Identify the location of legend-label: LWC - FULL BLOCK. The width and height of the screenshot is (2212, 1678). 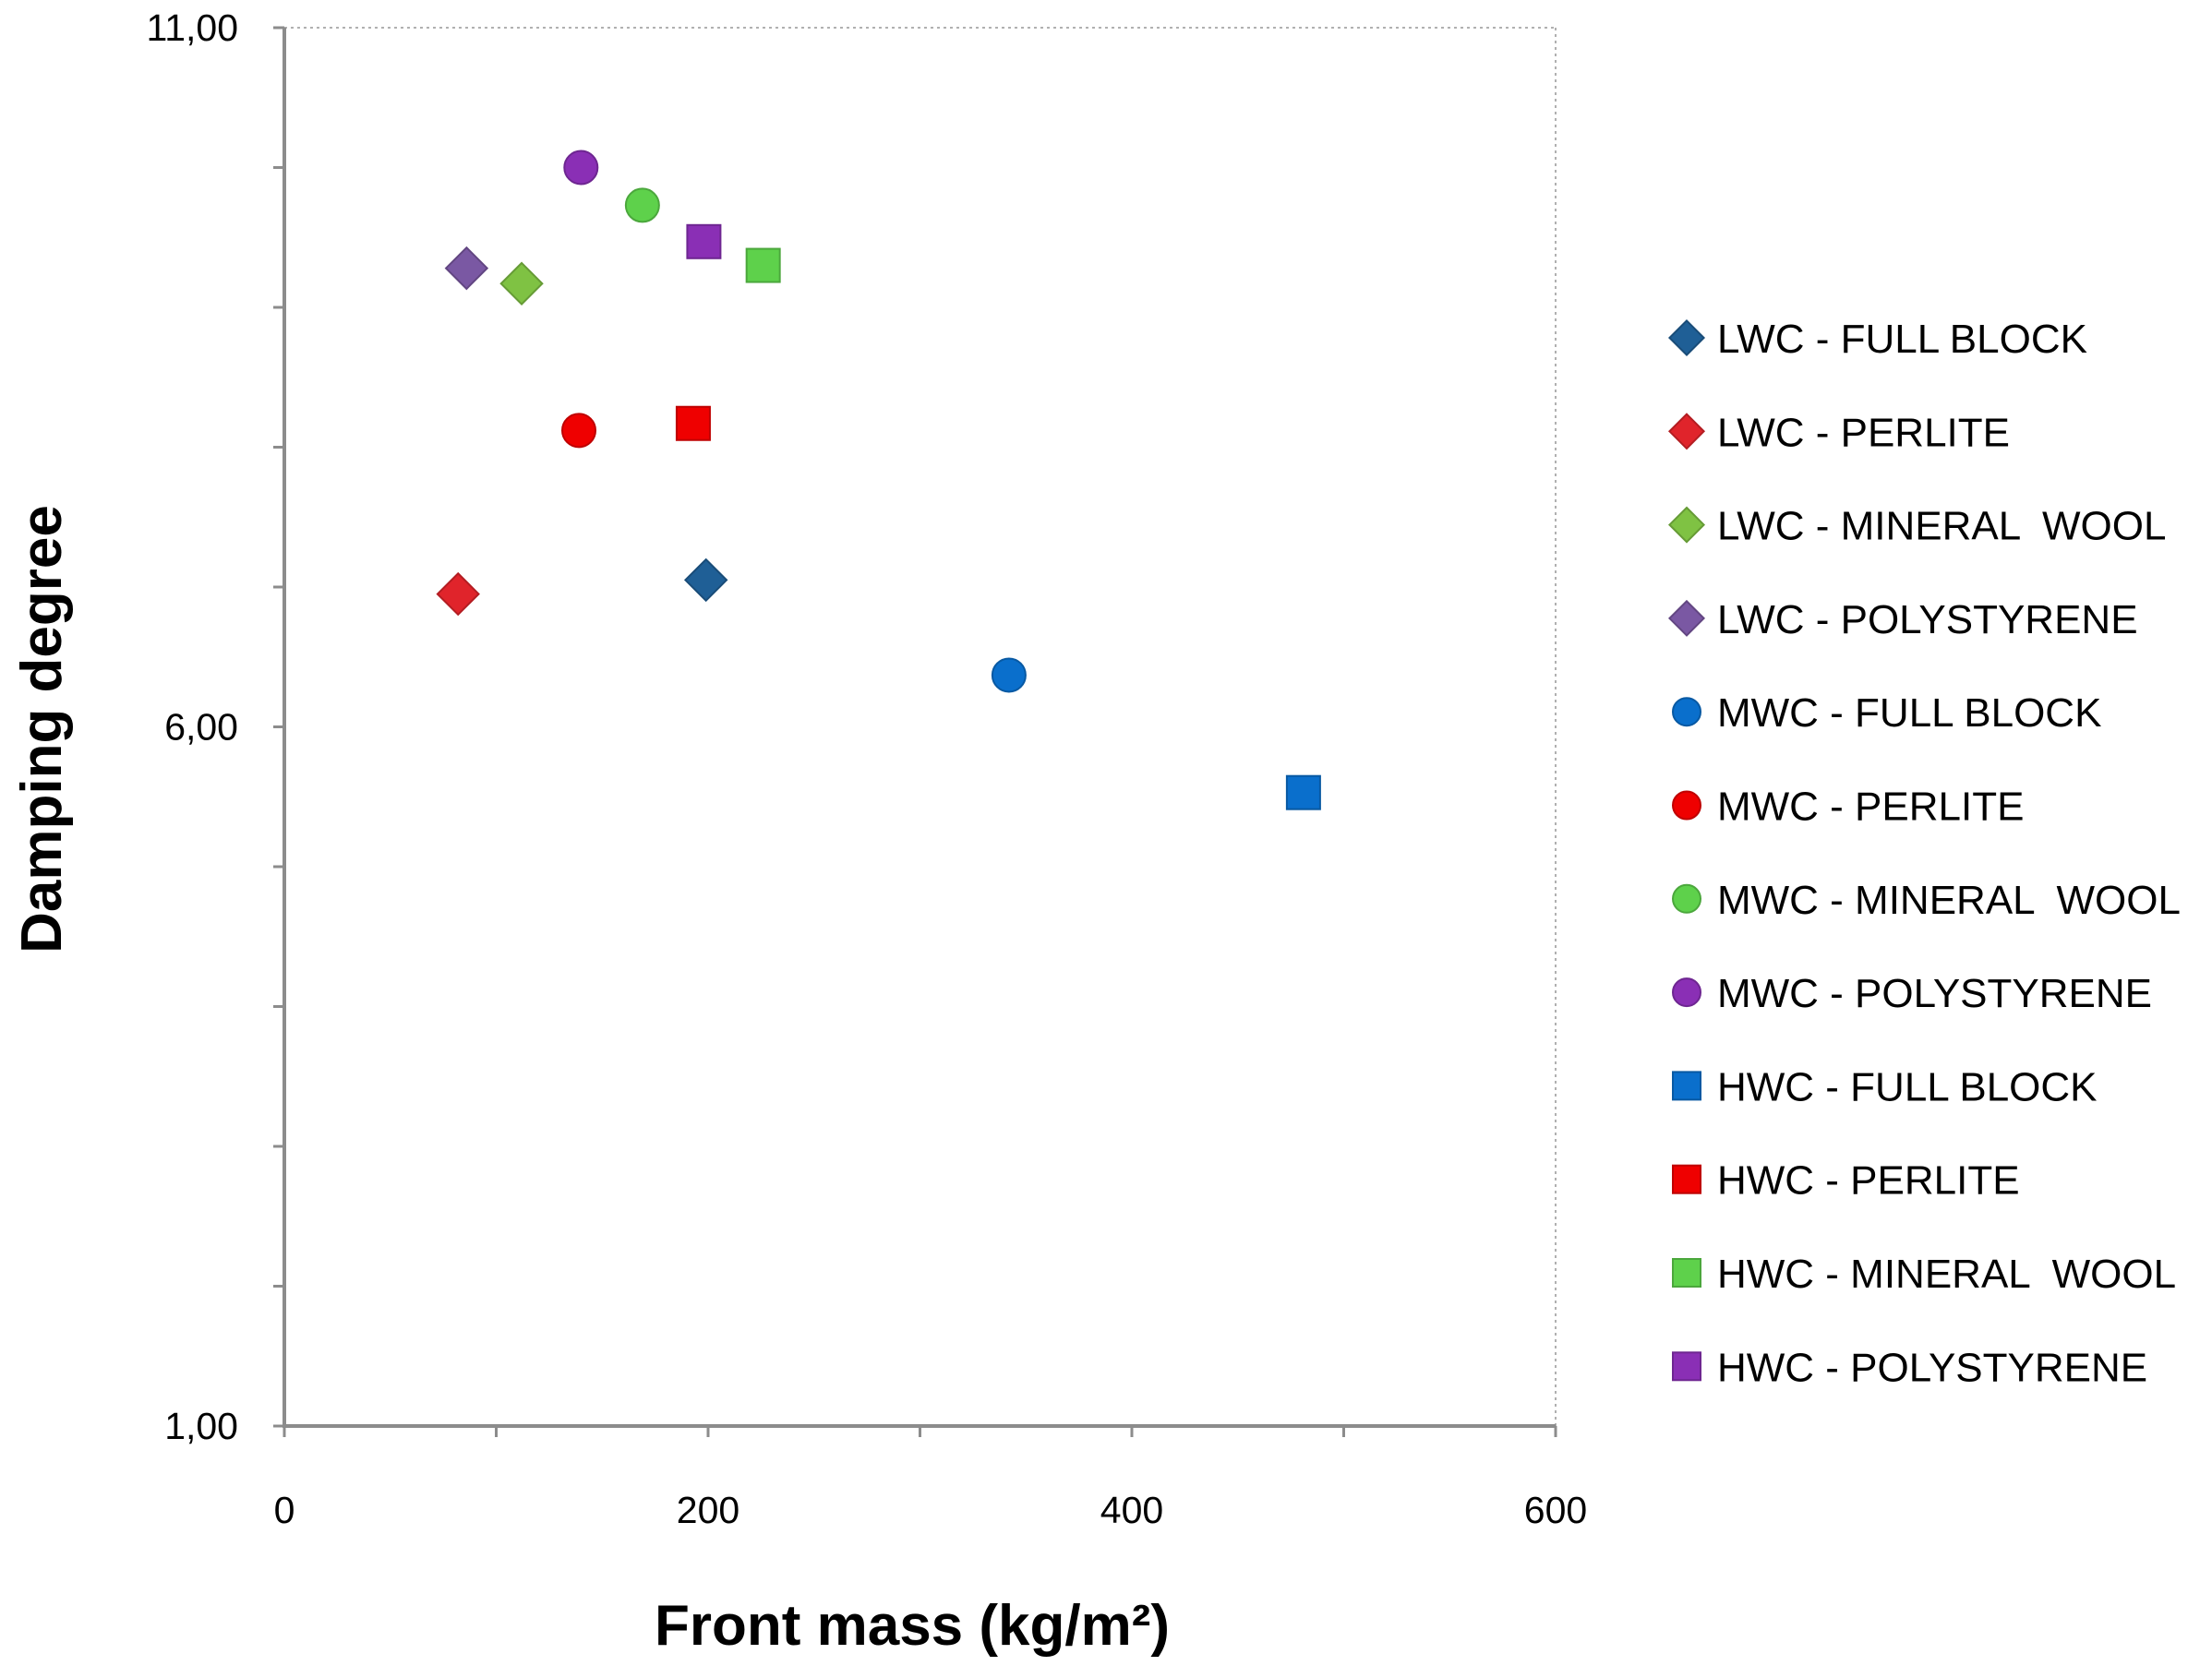
(1902, 339).